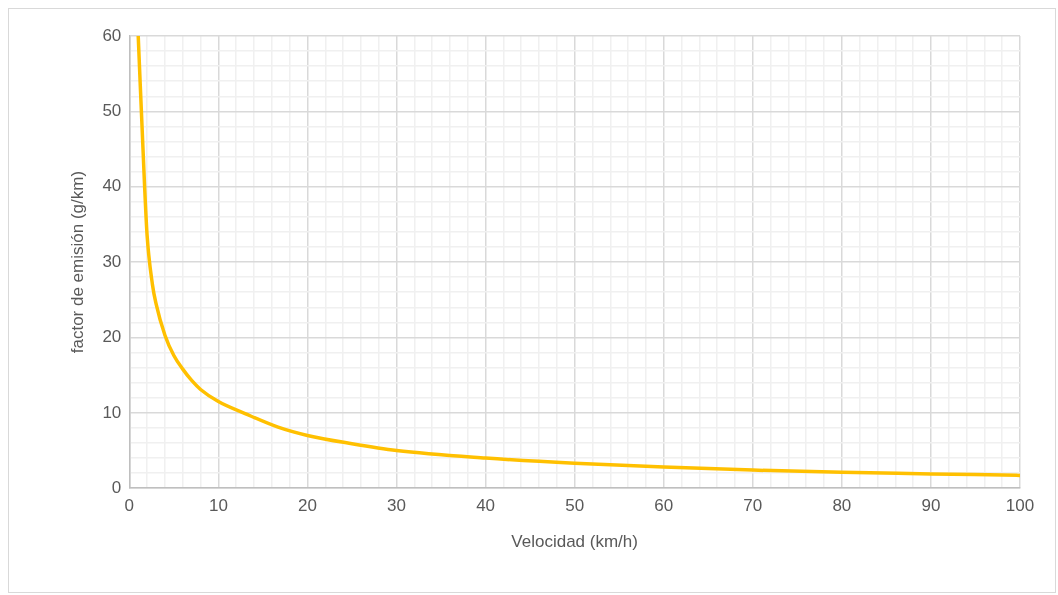 Image resolution: width=1058 pixels, height=595 pixels. What do you see at coordinates (575, 506) in the screenshot?
I see `x-tick-label: 50` at bounding box center [575, 506].